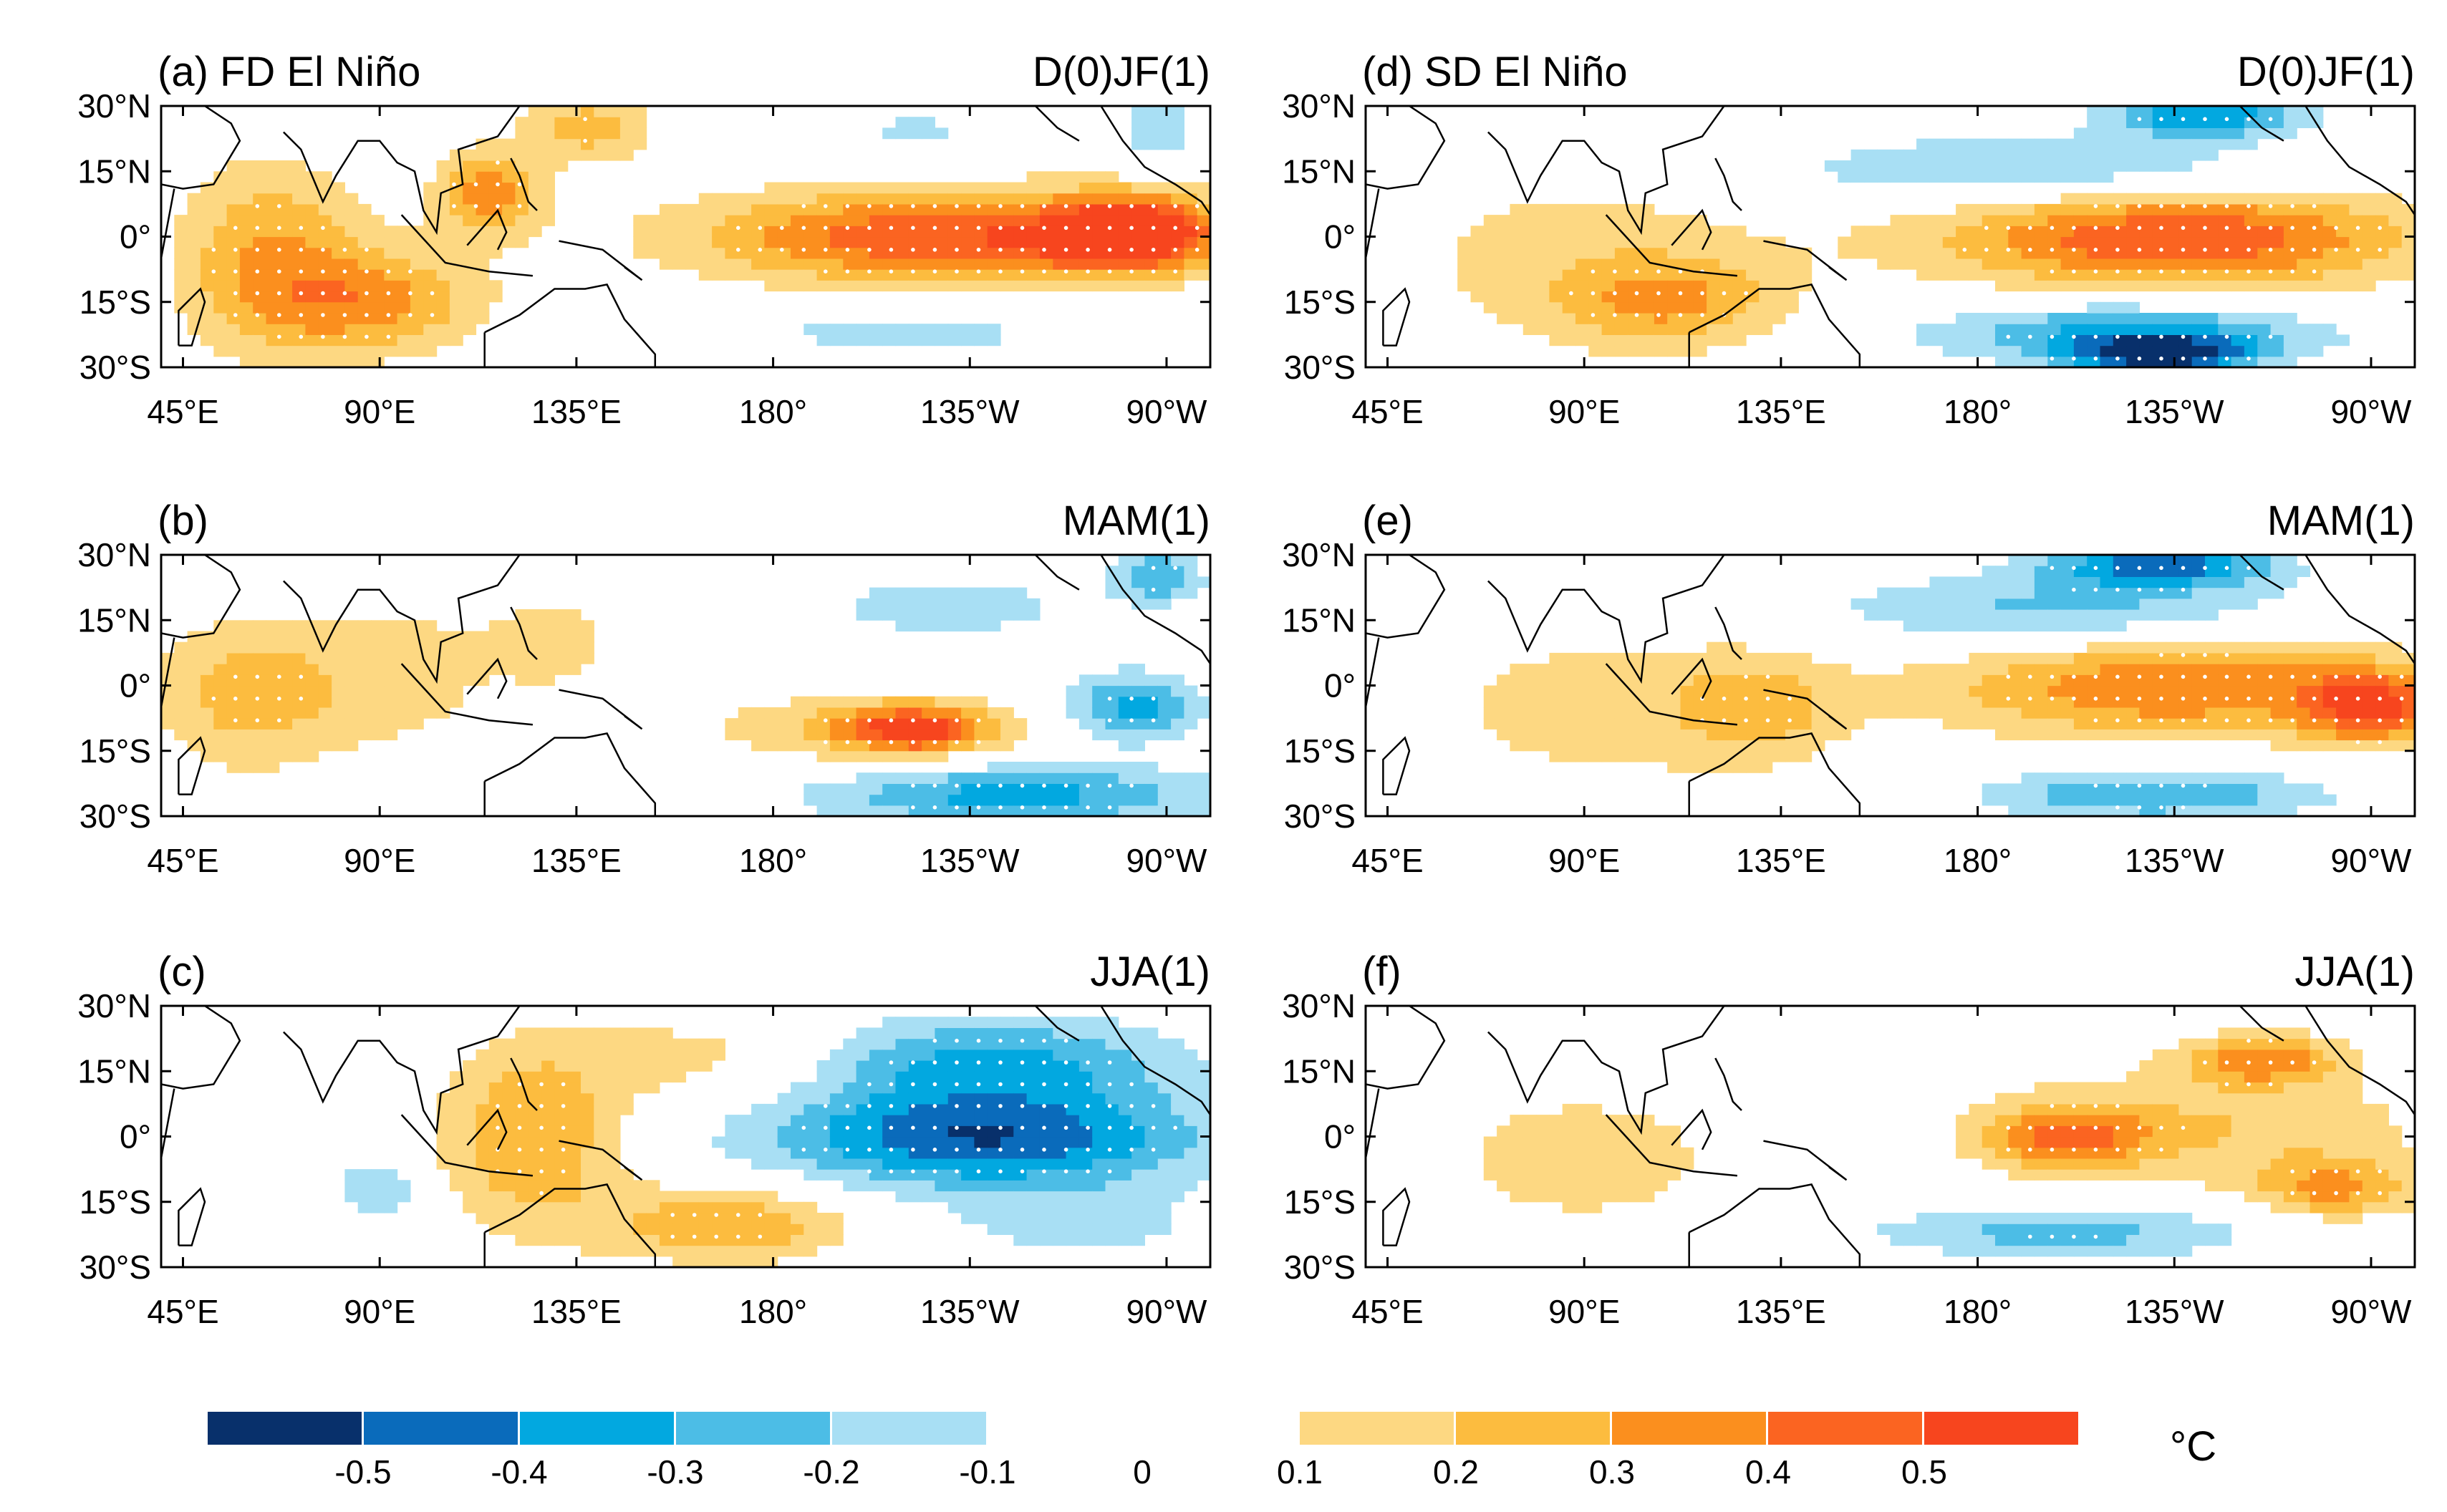 The width and height of the screenshot is (2447, 1512). I want to click on coastline, so click(570, 325).